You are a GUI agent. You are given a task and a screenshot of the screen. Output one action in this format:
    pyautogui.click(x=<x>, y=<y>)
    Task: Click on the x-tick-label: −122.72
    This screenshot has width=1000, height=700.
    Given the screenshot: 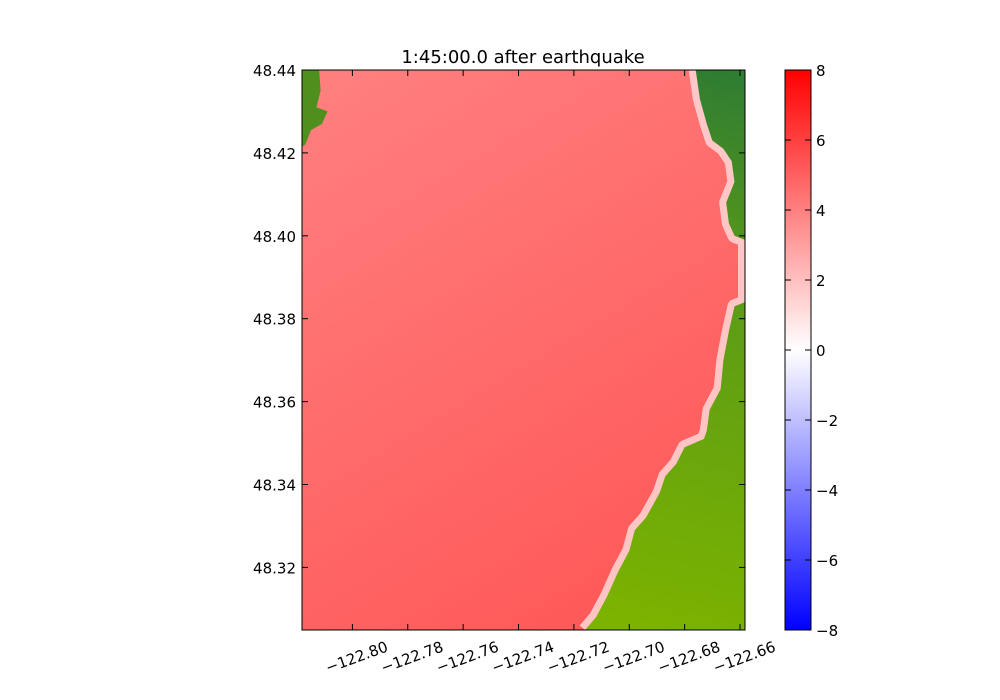 What is the action you would take?
    pyautogui.click(x=578, y=657)
    